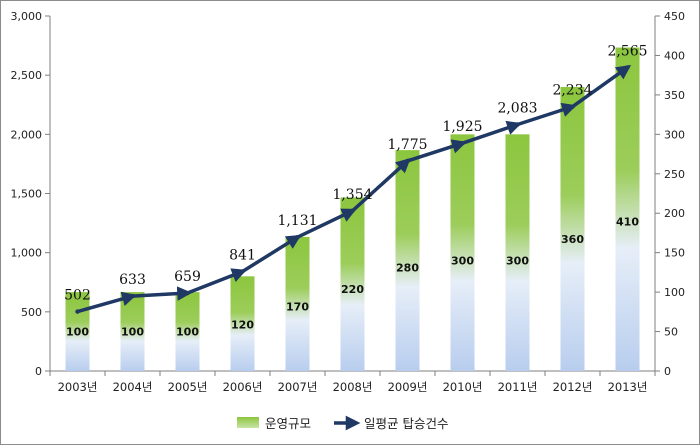  I want to click on x-axis-tick-label: 2007년, so click(298, 387).